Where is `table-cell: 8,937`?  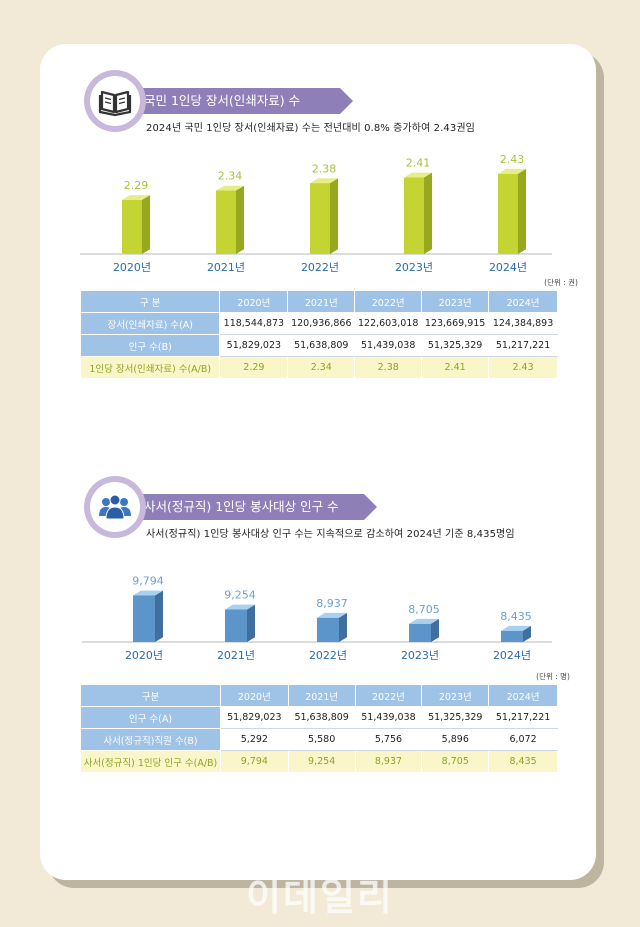
table-cell: 8,937 is located at coordinates (388, 762).